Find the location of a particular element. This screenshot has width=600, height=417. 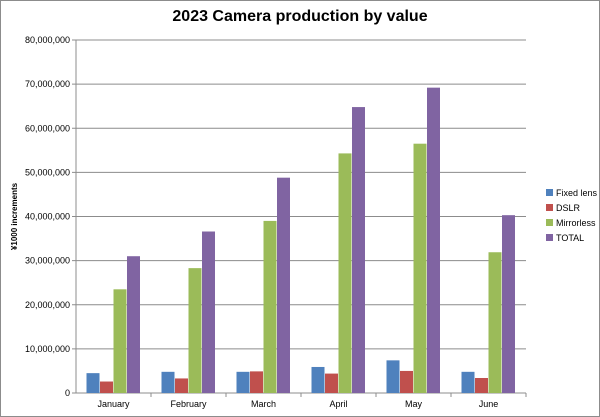

y-tick-label: 60,000,000 is located at coordinates (47, 128).